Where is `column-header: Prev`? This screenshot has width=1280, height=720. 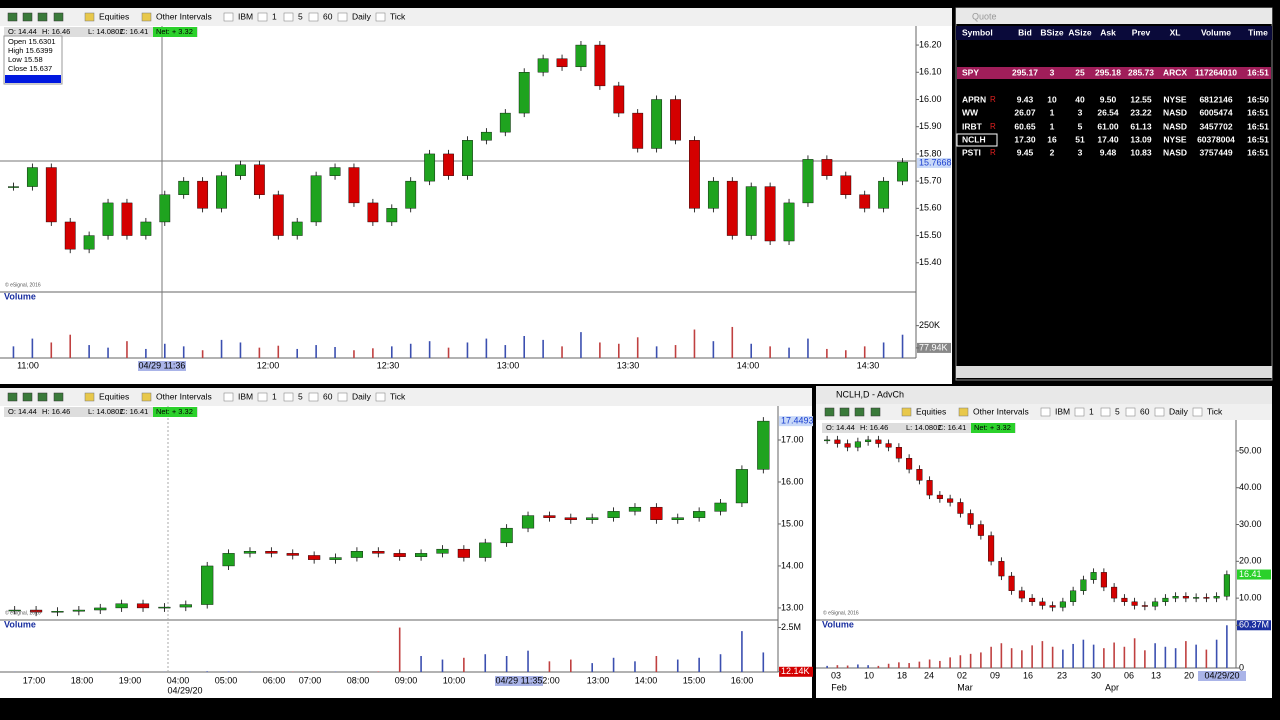
column-header: Prev is located at coordinates (1141, 32).